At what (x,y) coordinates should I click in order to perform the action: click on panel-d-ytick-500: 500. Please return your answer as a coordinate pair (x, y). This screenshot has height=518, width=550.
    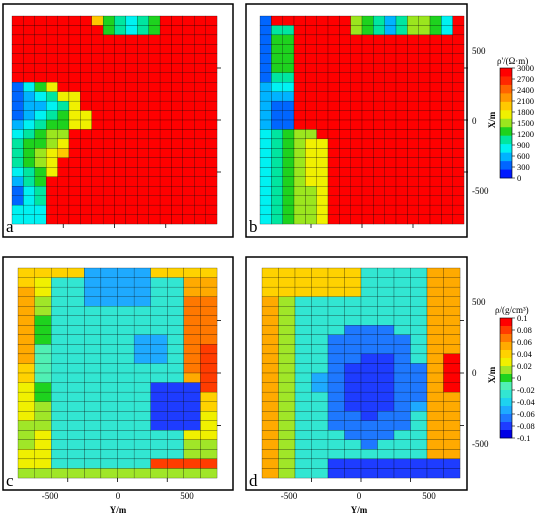
    Looking at the image, I should click on (479, 302).